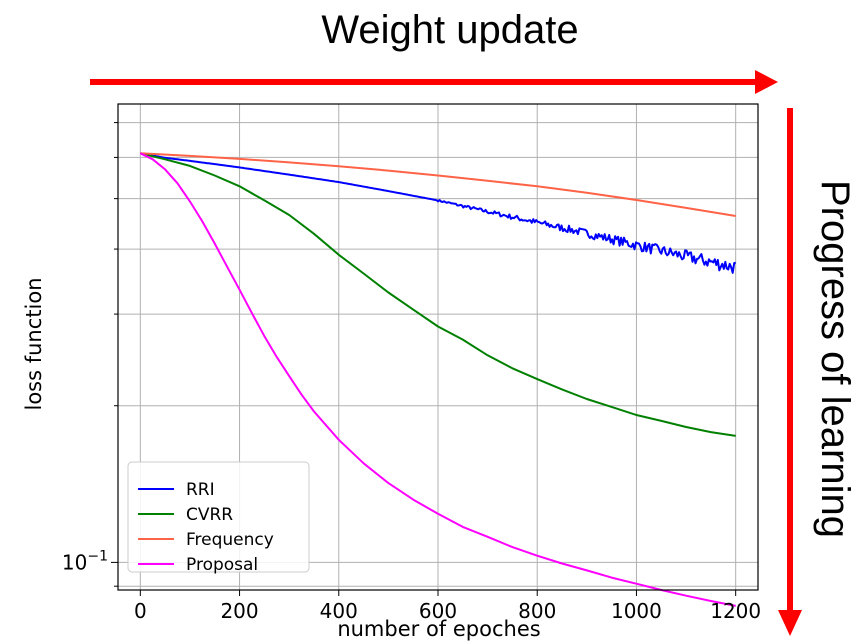  I want to click on legend-label: CVRR, so click(209, 515).